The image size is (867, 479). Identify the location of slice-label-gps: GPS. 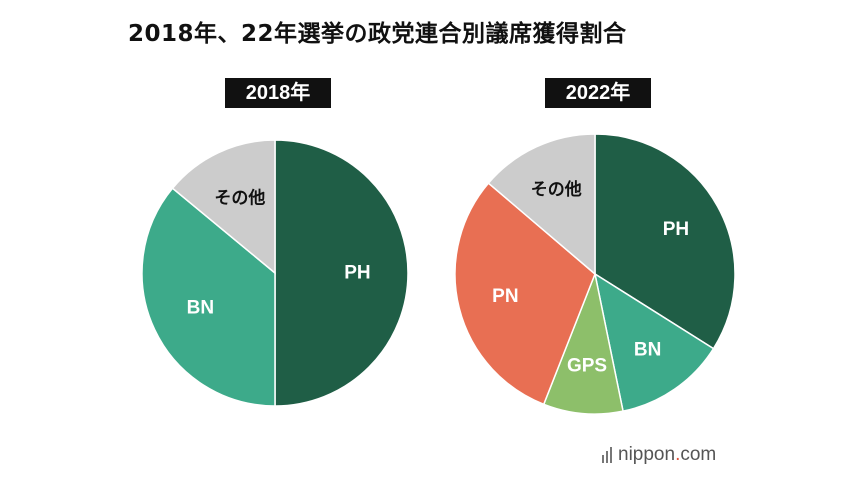
(587, 366).